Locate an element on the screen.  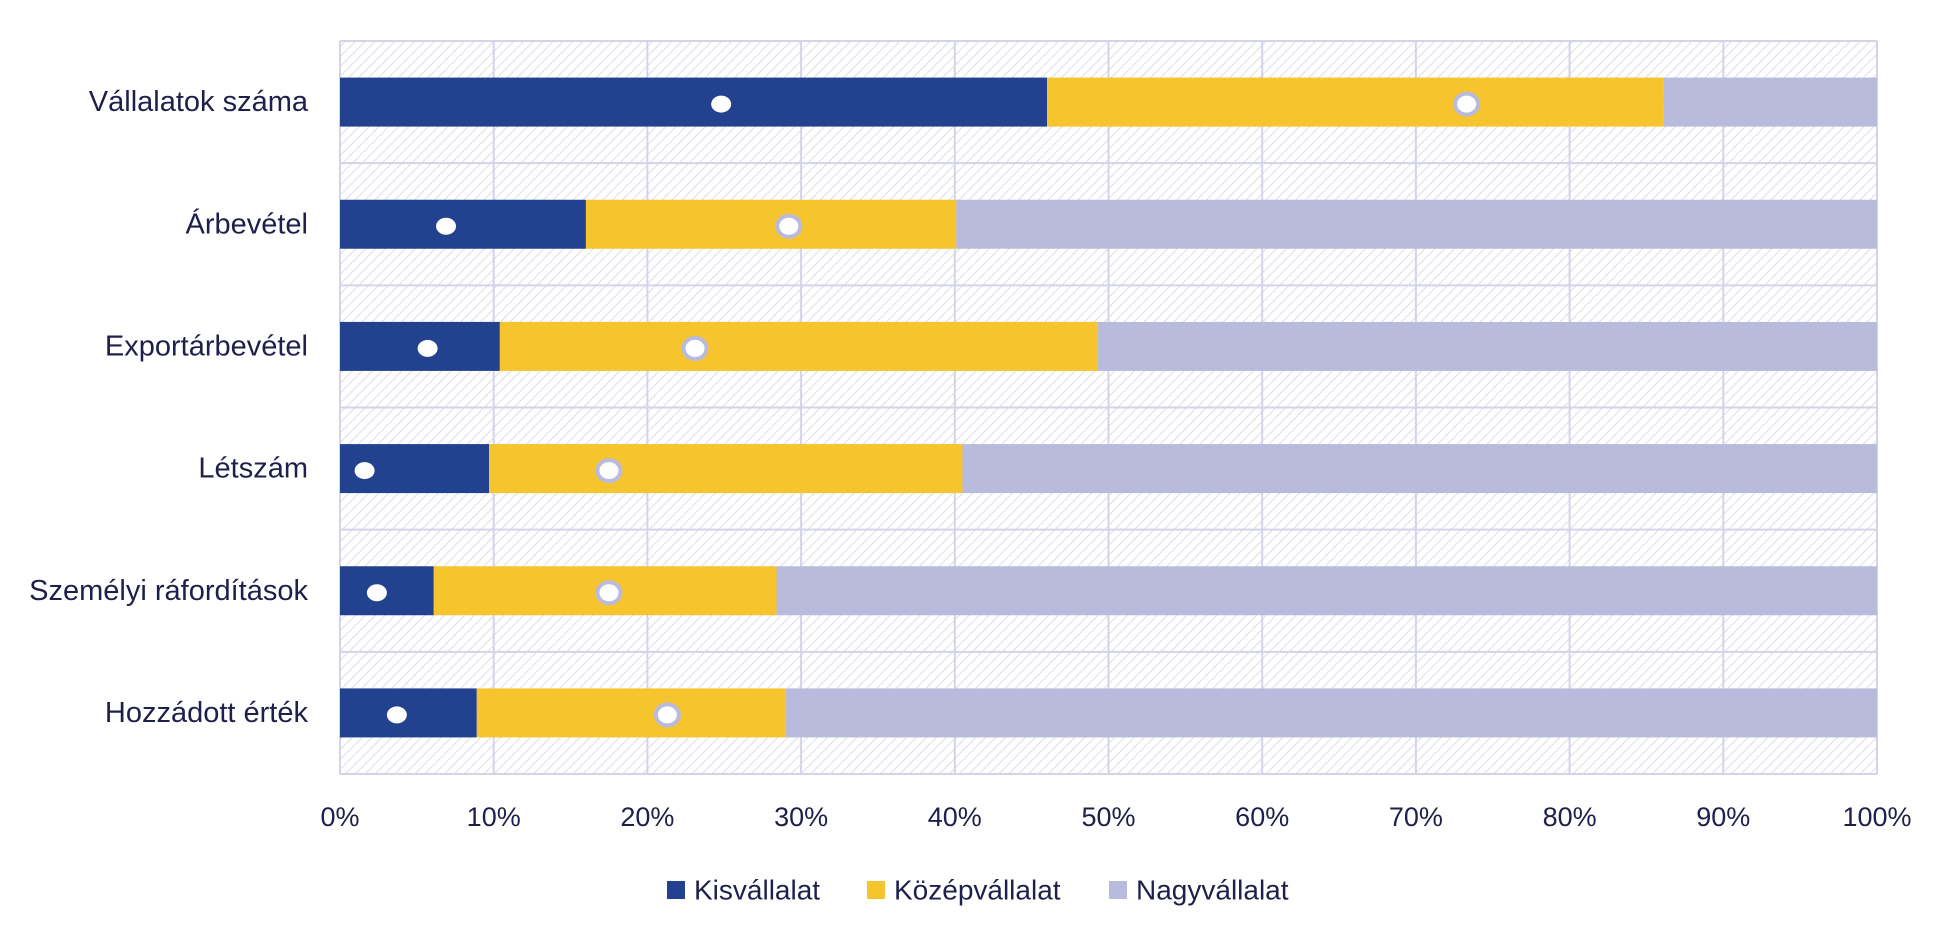
bar-nagyvallalat-exportarbevetel is located at coordinates (1487, 346).